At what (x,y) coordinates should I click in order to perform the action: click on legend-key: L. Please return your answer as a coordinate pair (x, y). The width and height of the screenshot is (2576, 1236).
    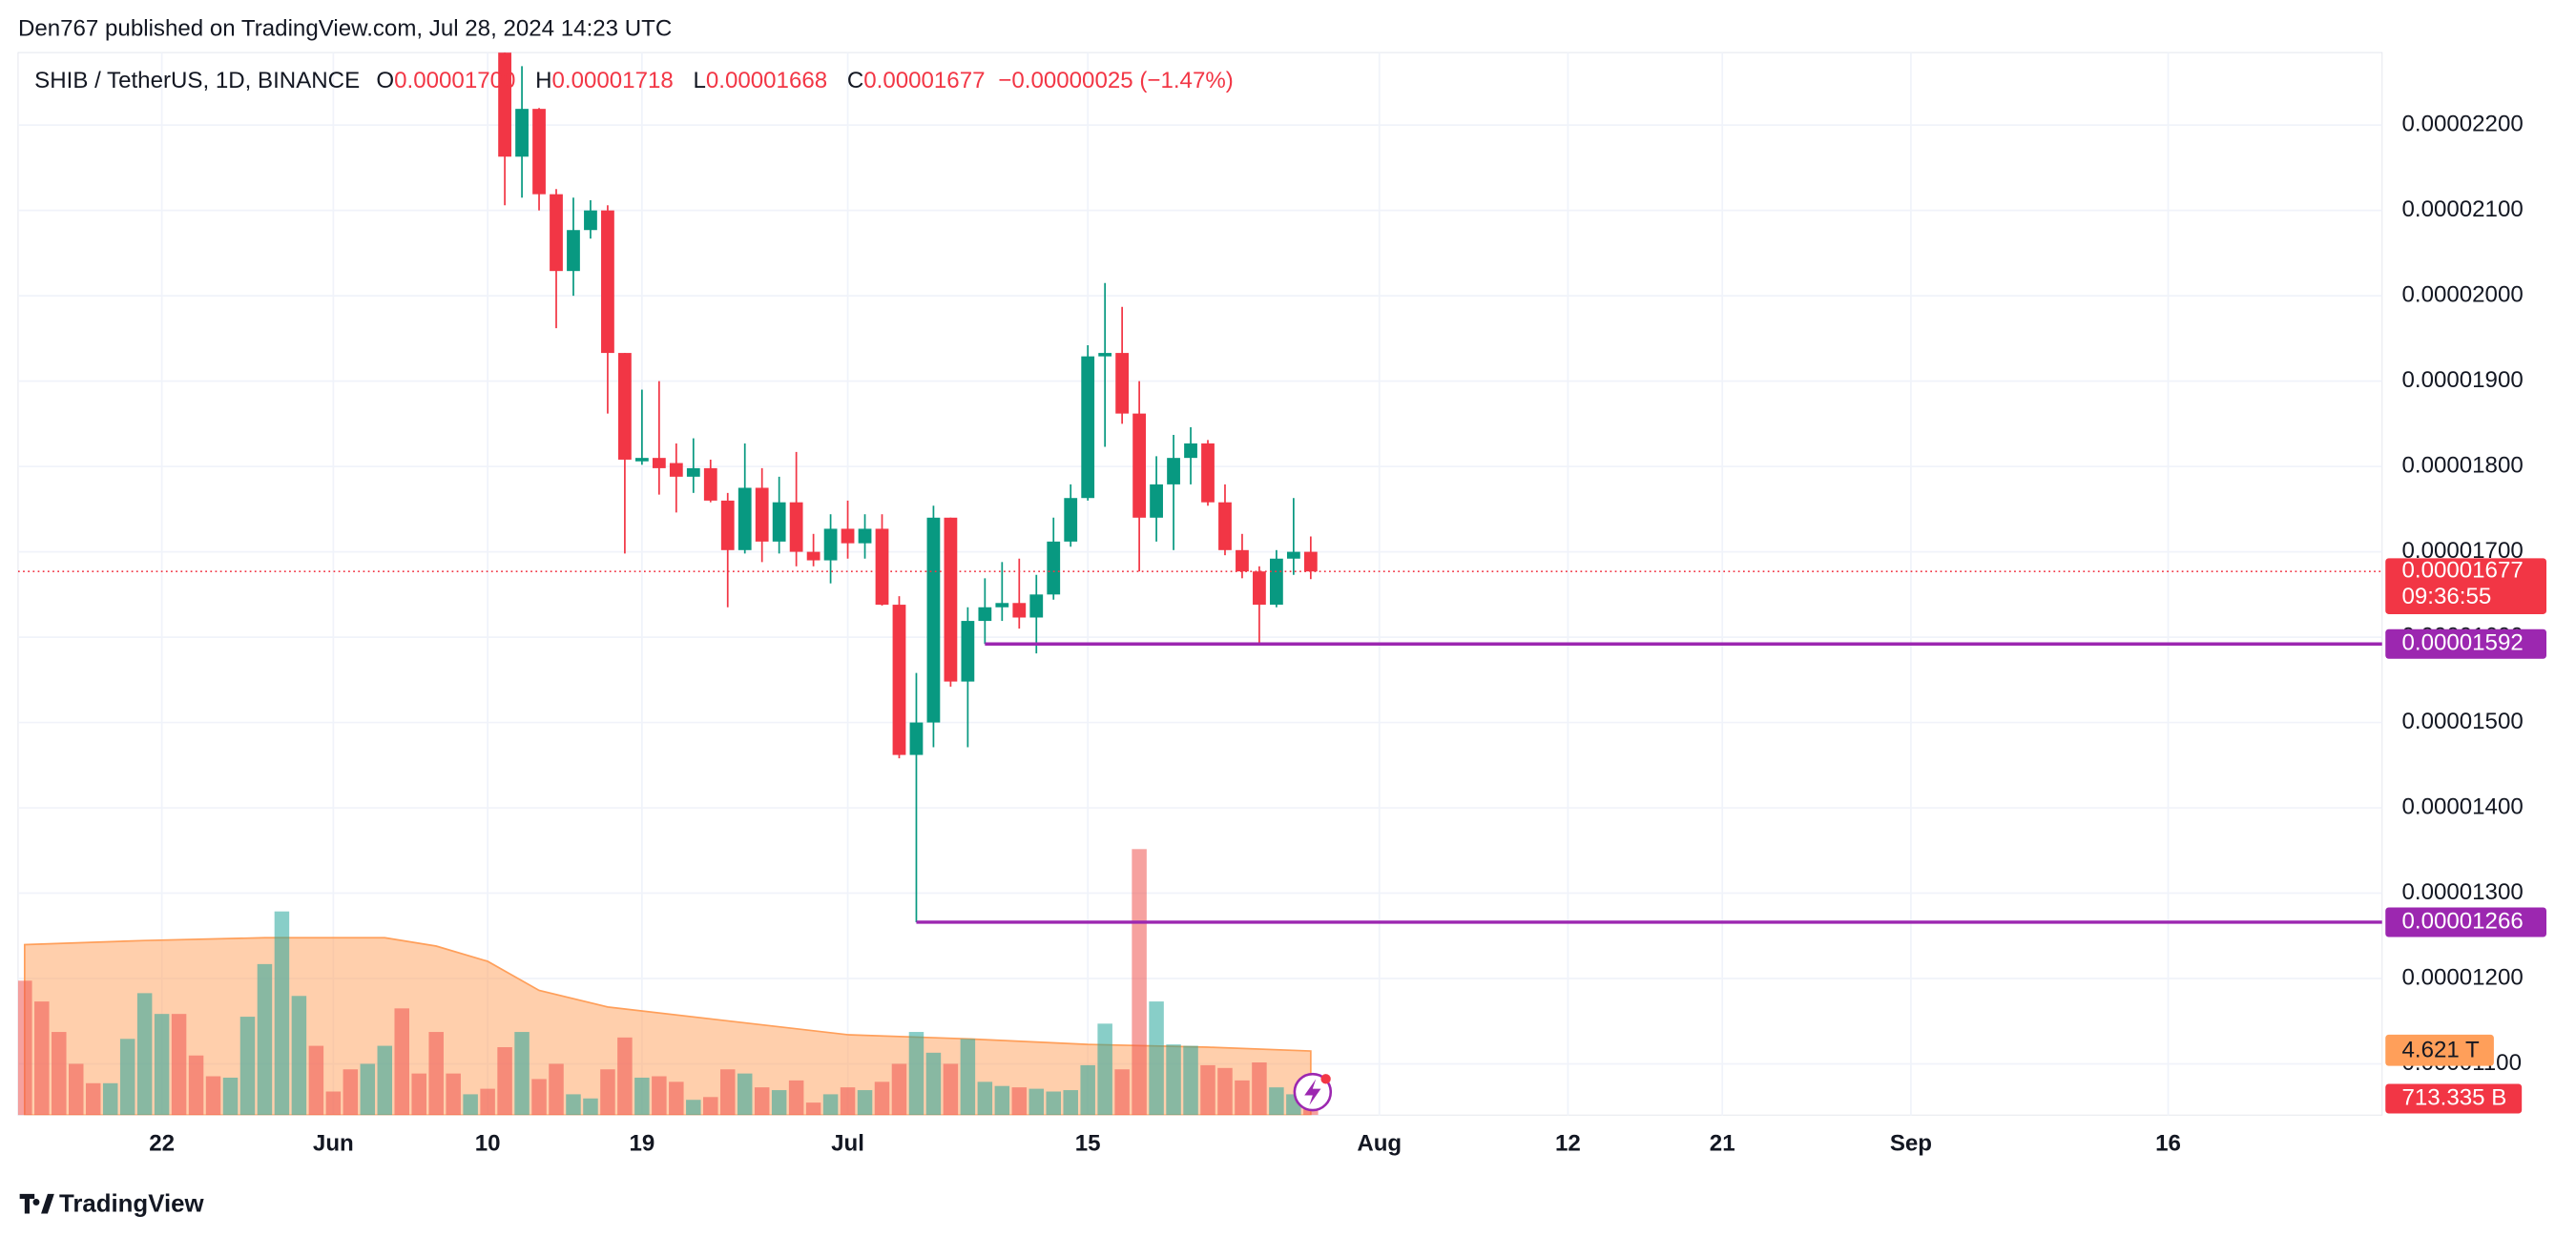
    Looking at the image, I should click on (699, 80).